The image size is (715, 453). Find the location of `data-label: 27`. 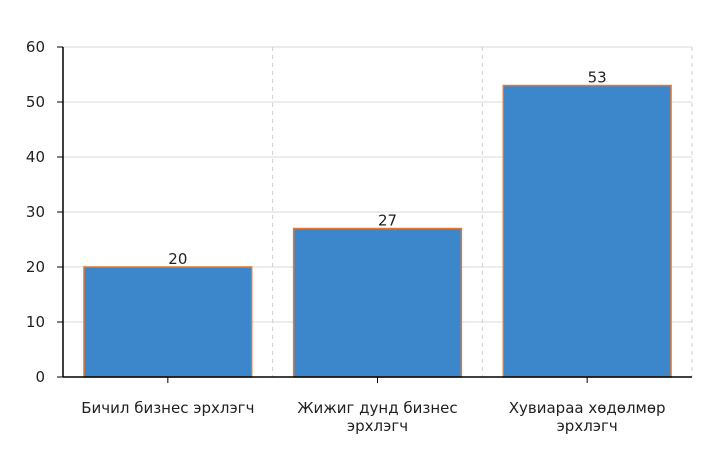

data-label: 27 is located at coordinates (387, 221).